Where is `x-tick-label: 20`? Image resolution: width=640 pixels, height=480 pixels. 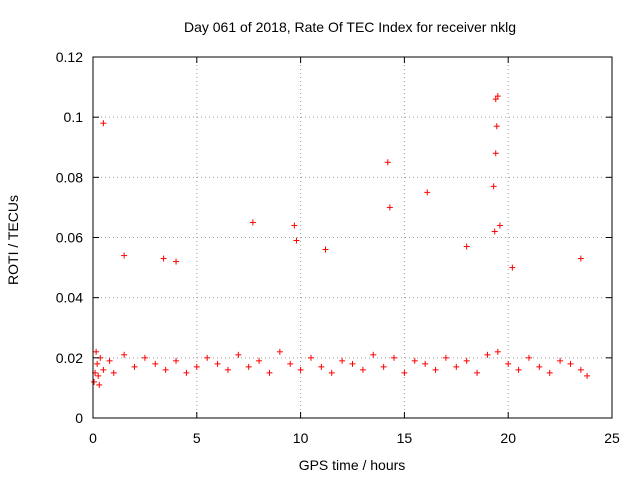 x-tick-label: 20 is located at coordinates (508, 438).